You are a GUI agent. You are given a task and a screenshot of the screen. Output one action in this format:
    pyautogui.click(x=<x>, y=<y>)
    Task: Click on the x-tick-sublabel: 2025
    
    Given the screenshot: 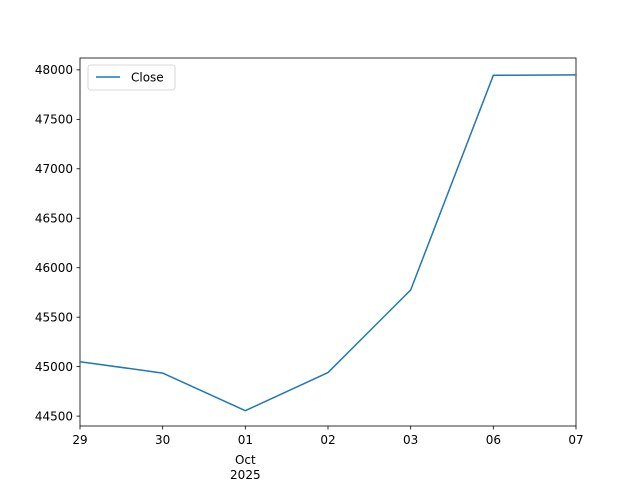 What is the action you would take?
    pyautogui.click(x=245, y=474)
    